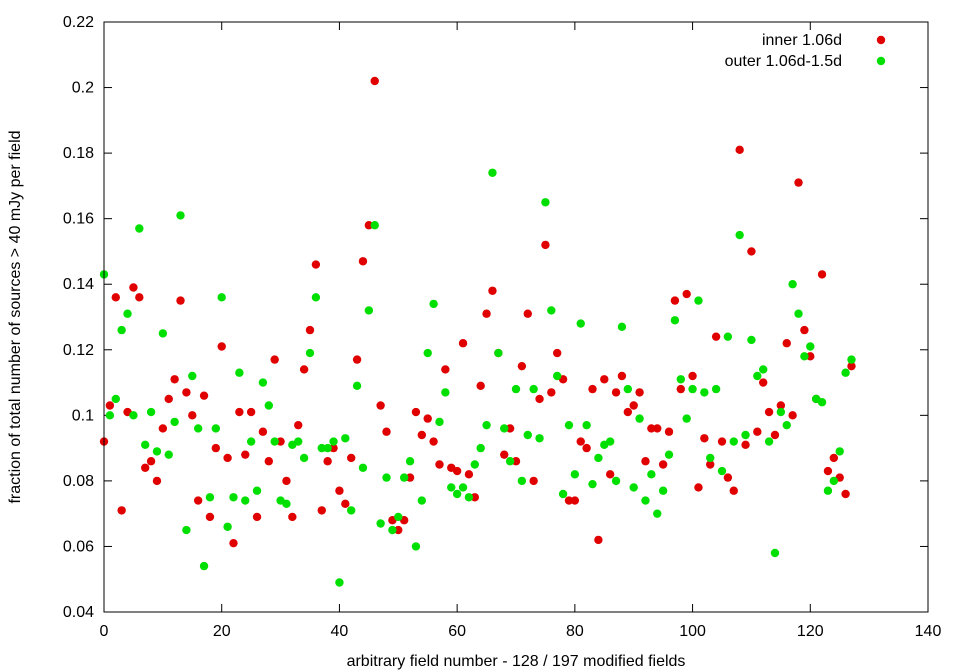 This screenshot has height=672, width=963. What do you see at coordinates (810, 631) in the screenshot?
I see `x-tick-label: 120` at bounding box center [810, 631].